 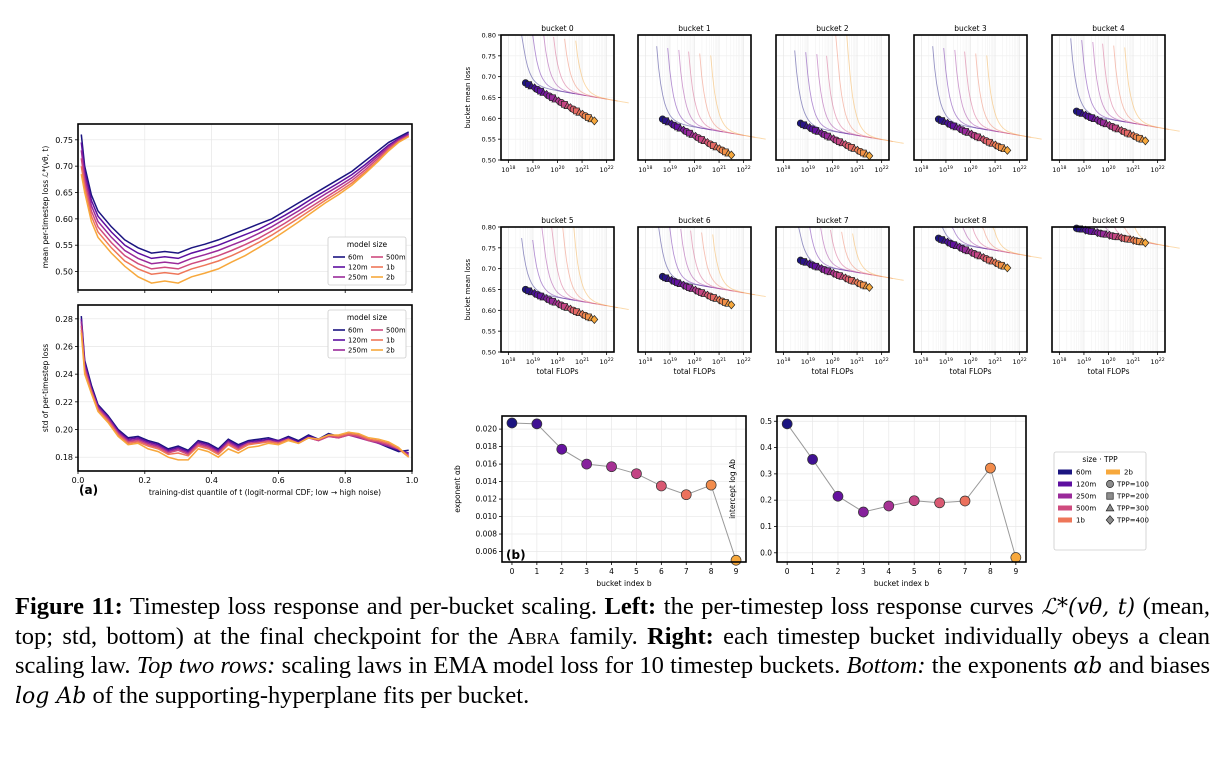 I want to click on bucket-panel-5-ytick-label: 0.50, so click(x=489, y=353).